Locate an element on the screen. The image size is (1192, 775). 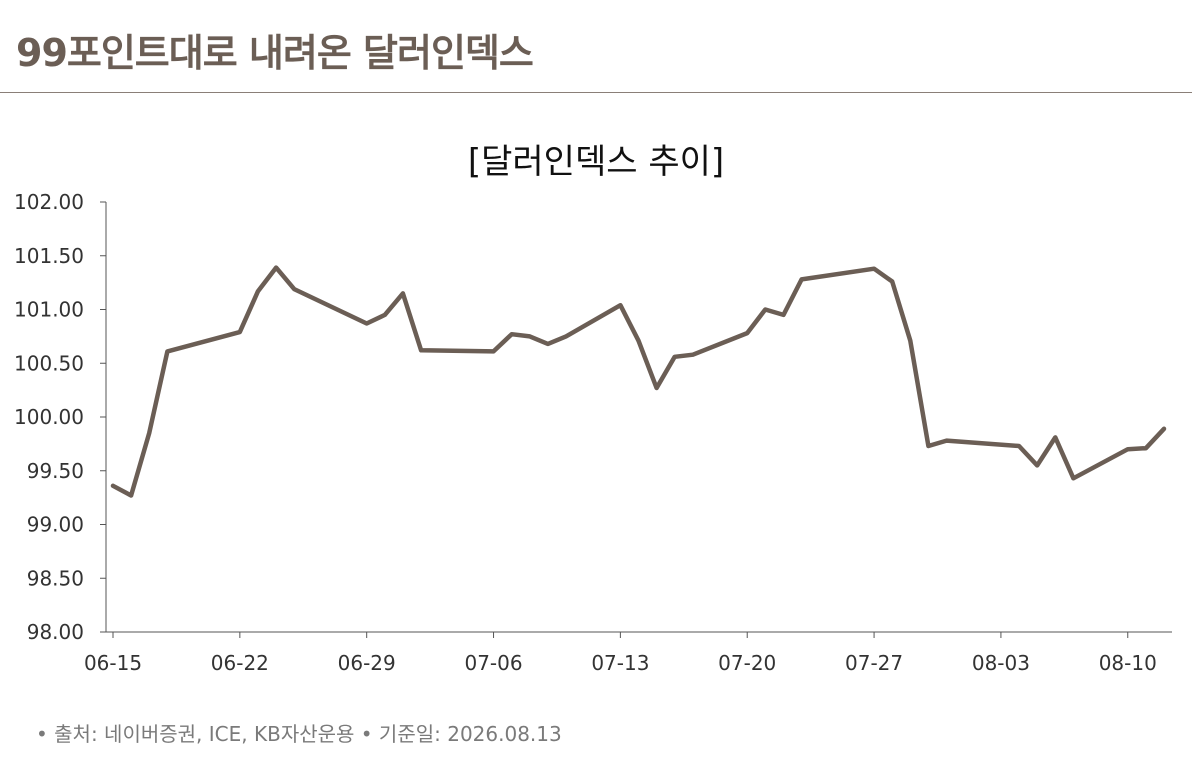
y-tick-label: 102.00 is located at coordinates (49, 202).